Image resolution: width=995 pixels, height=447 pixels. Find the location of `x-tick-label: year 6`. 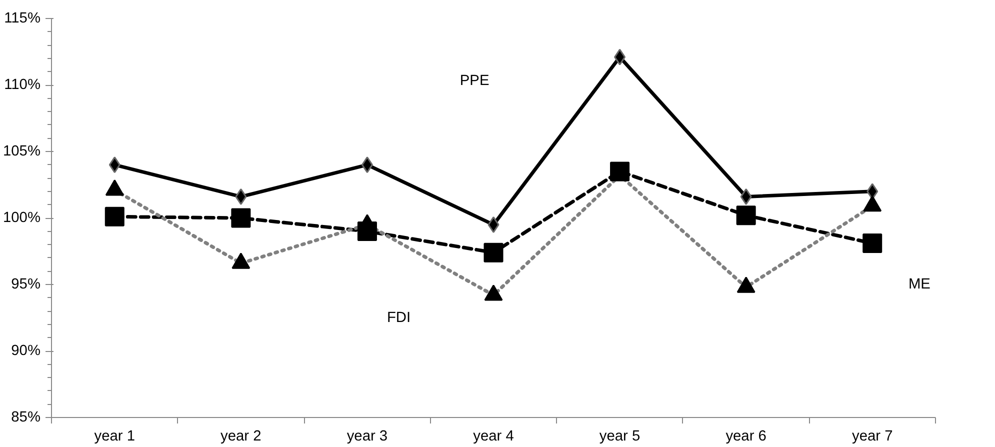

x-tick-label: year 6 is located at coordinates (746, 436).